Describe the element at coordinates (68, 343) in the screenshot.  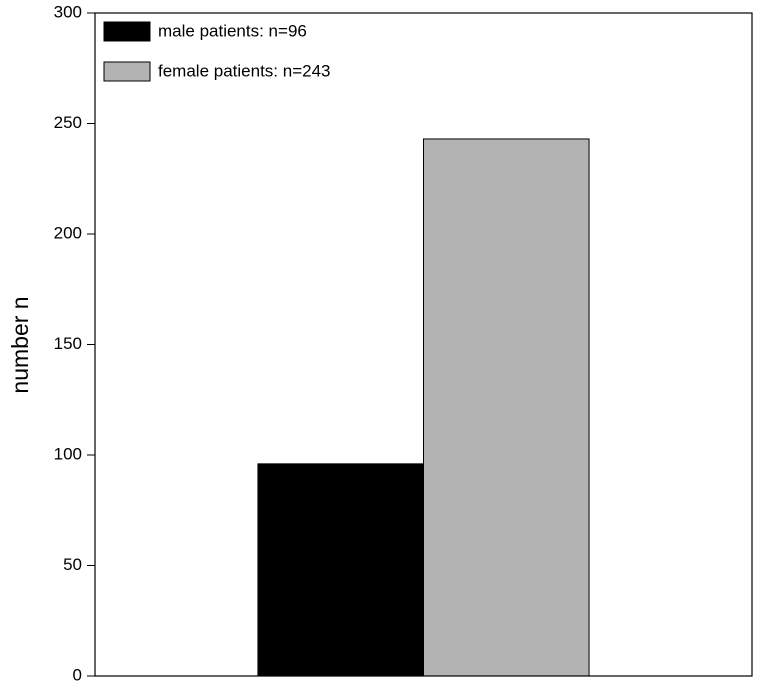
I see `y-tick-label: 150` at that location.